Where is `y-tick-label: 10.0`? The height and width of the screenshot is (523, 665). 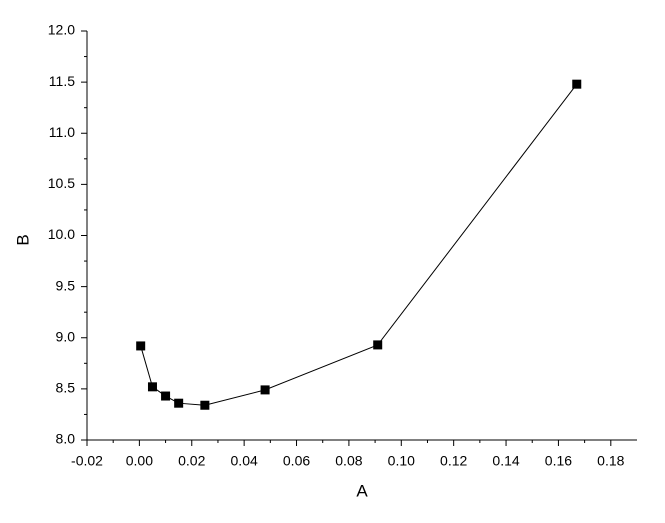
y-tick-label: 10.0 is located at coordinates (61, 234).